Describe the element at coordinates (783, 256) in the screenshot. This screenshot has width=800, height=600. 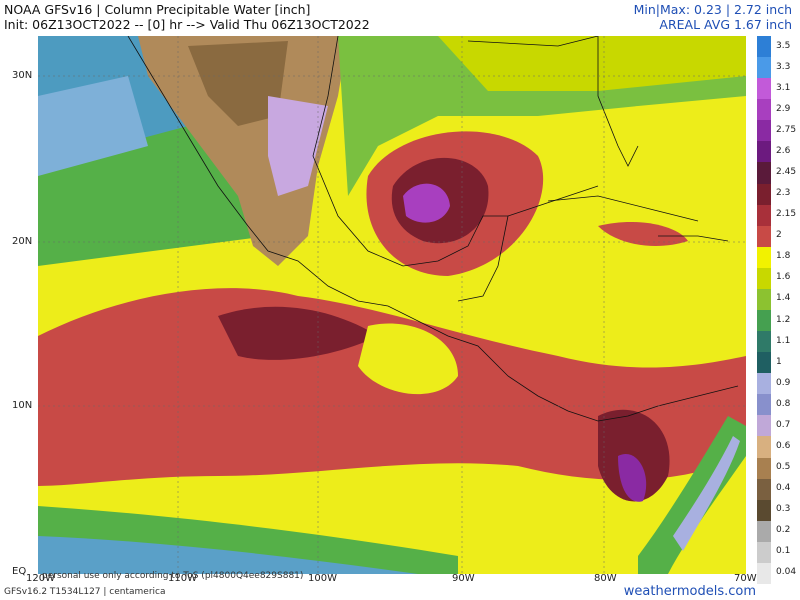
I see `colorbar-label: 1.8` at that location.